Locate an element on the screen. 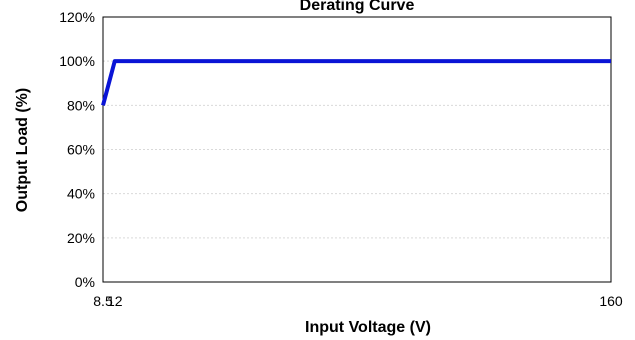  x-tick-label-0: 8.5 is located at coordinates (103, 301).